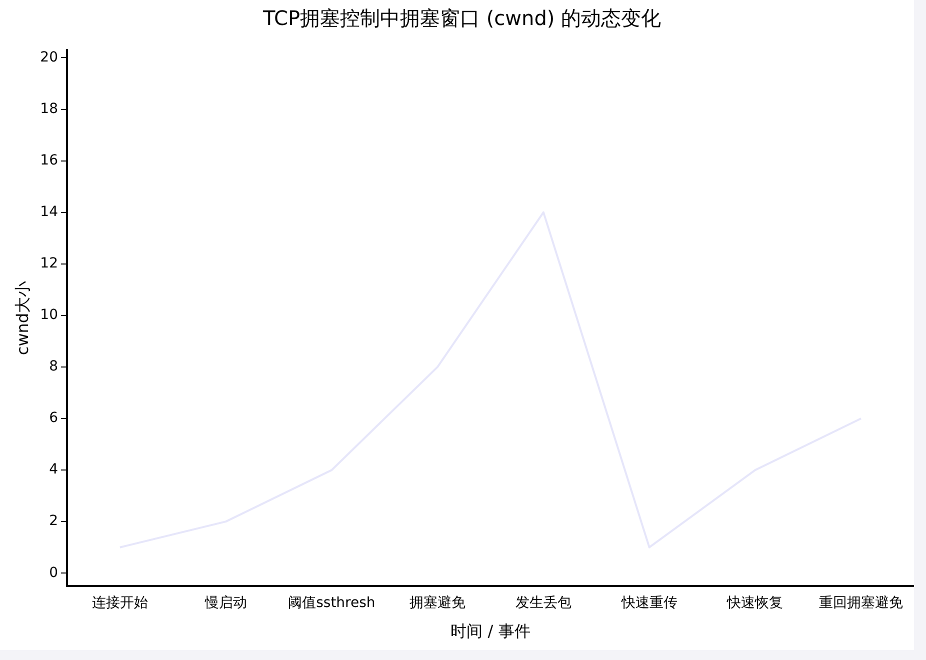  Describe the element at coordinates (120, 603) in the screenshot. I see `x-tick-label: 连接开始` at that location.